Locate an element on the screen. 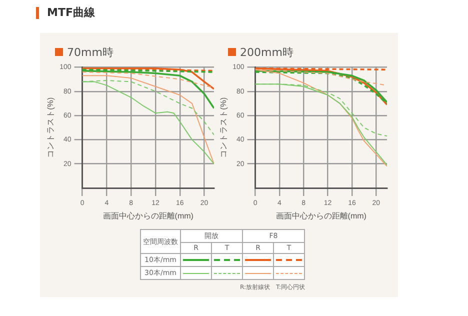 This screenshot has width=468, height=316. chart-title: 200mm時 is located at coordinates (267, 52).